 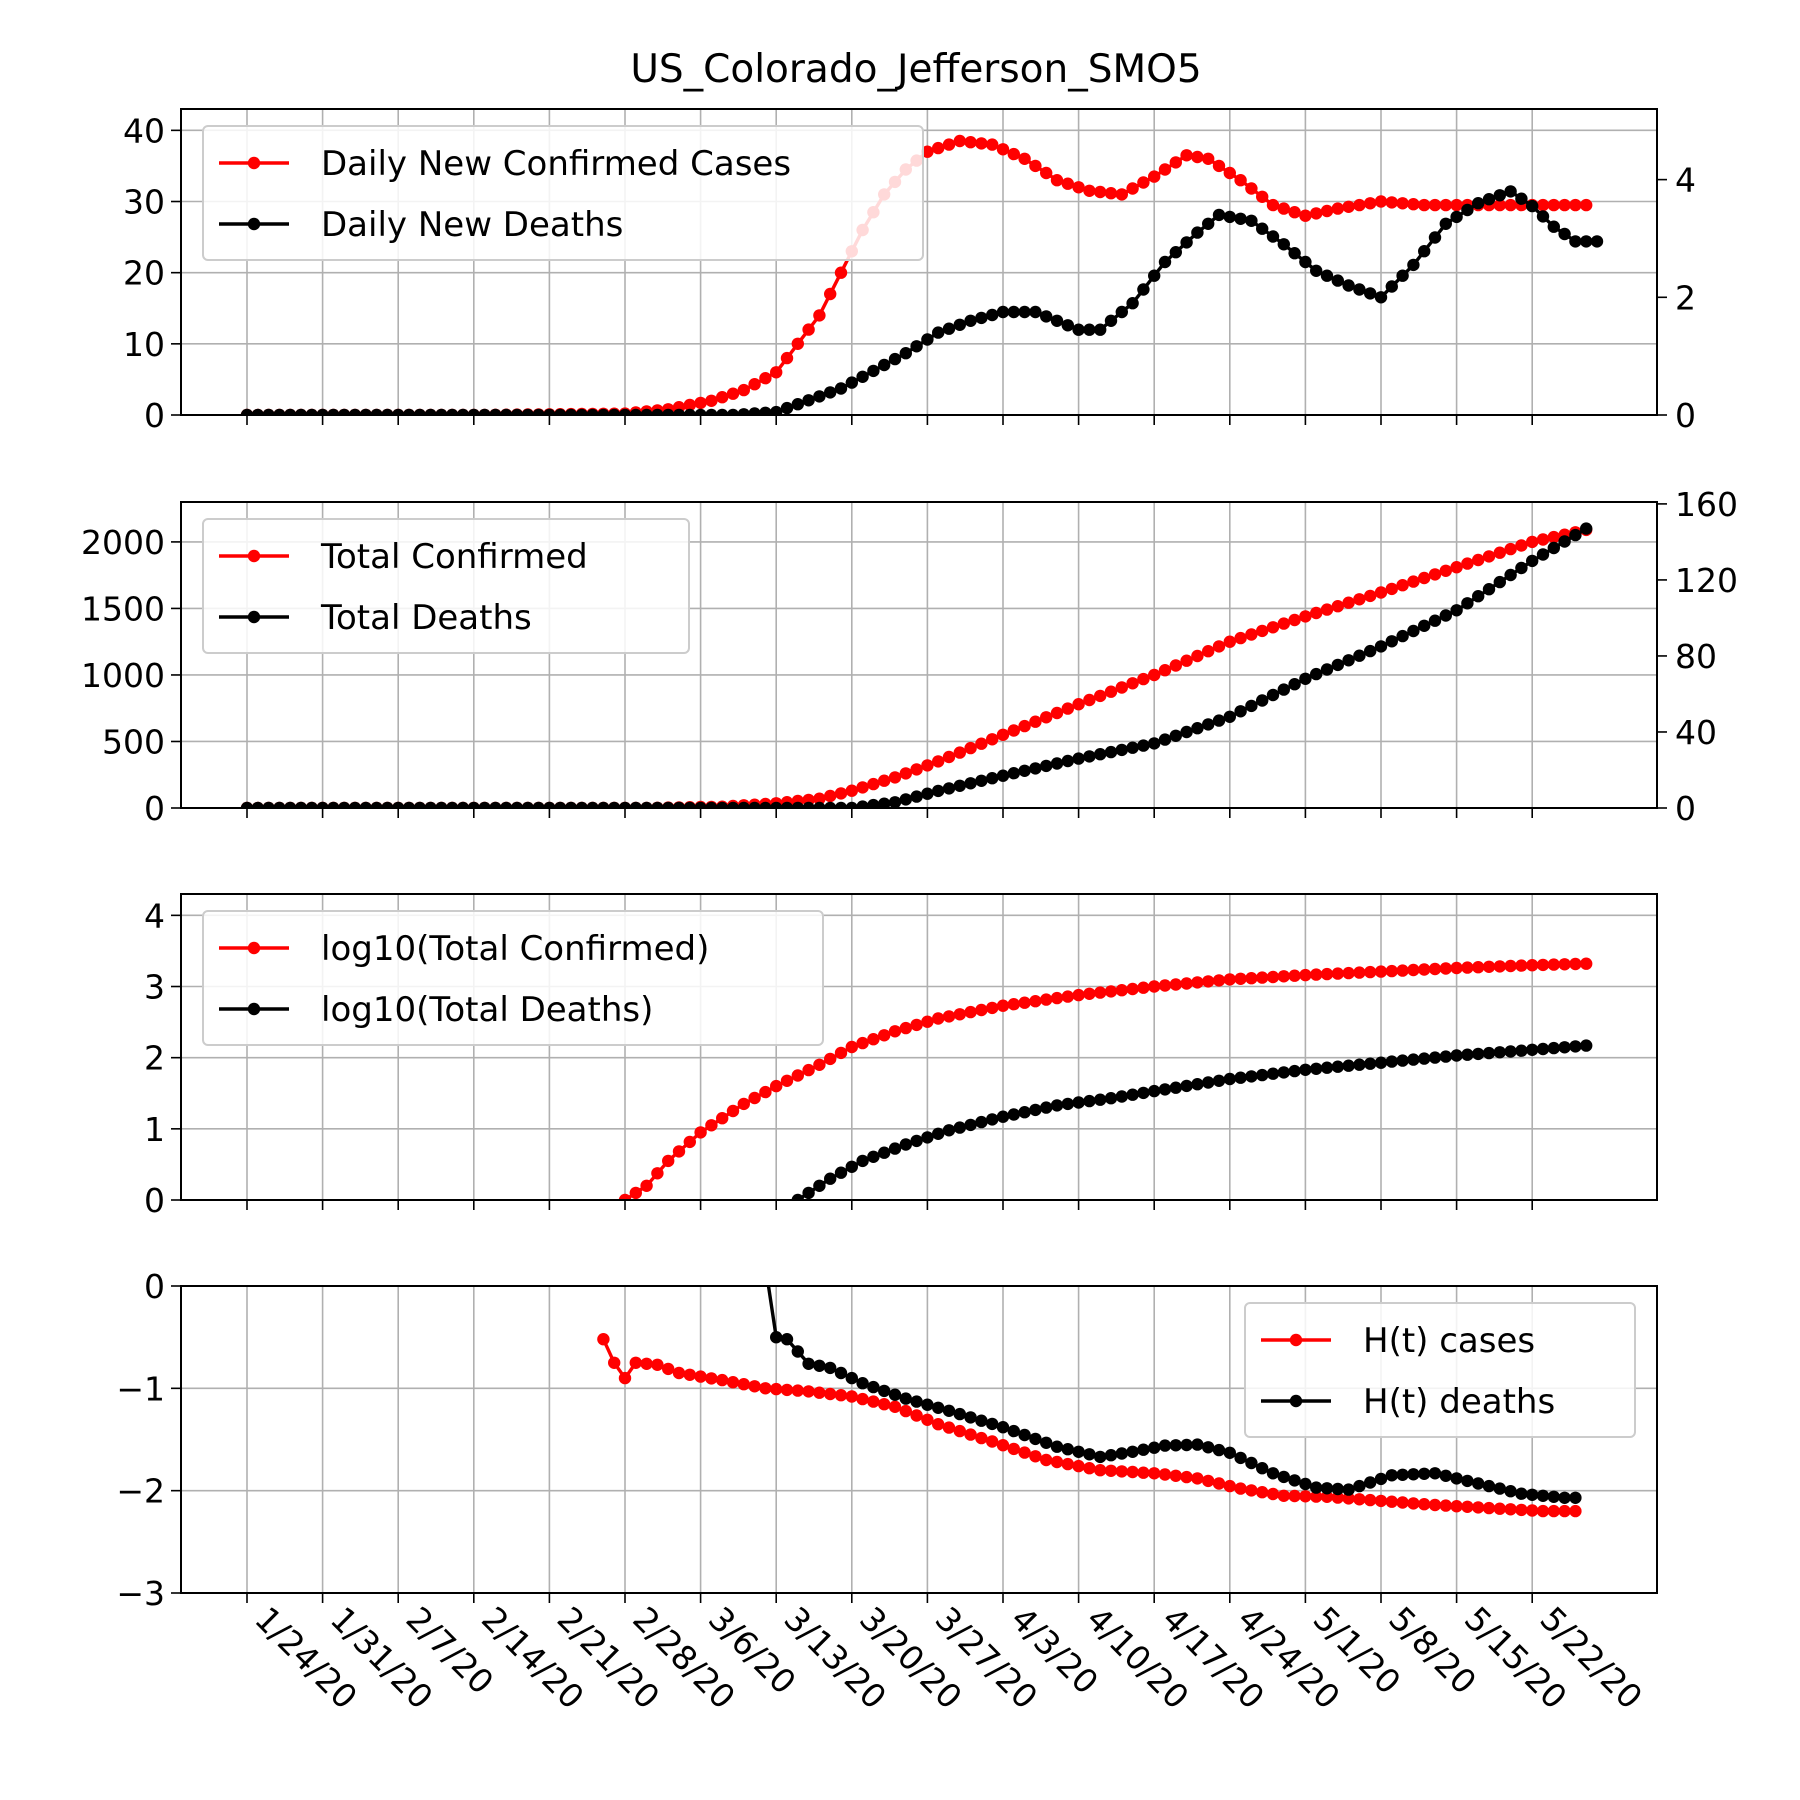 What do you see at coordinates (123, 608) in the screenshot?
I see `y-tick-label: 1500` at bounding box center [123, 608].